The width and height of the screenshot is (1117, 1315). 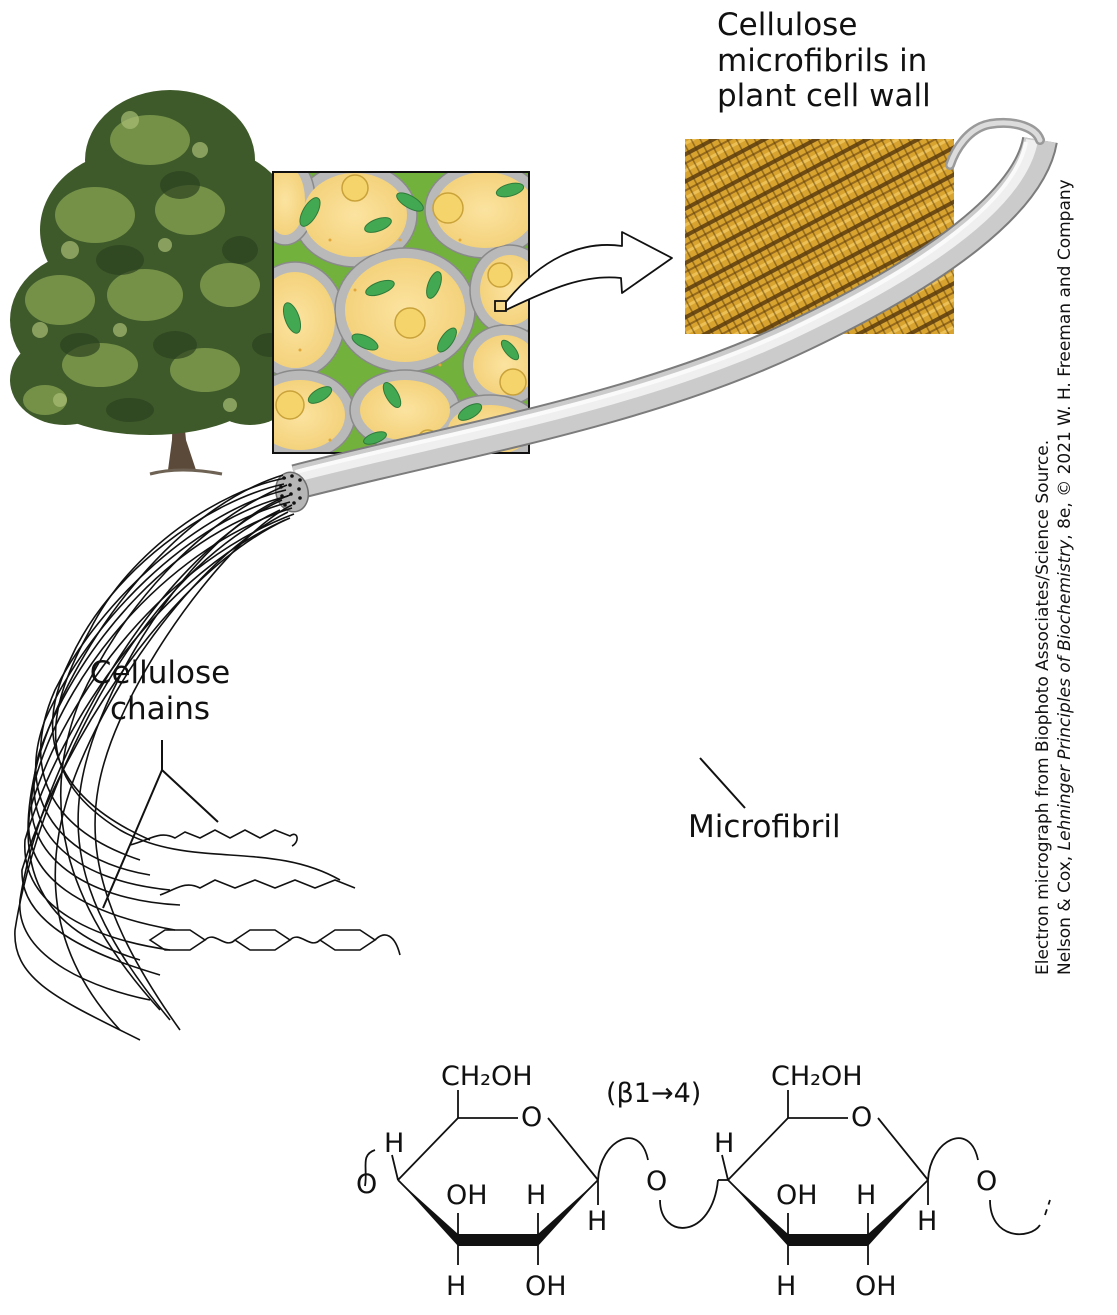 I want to click on ring1-h-right: H, so click(x=597, y=1221).